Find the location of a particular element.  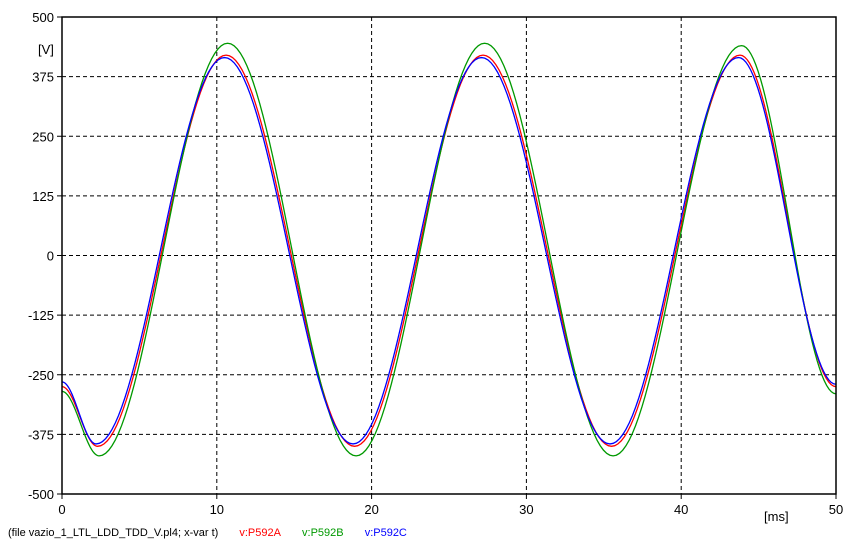

y-tick-label: 500 is located at coordinates (43, 17).